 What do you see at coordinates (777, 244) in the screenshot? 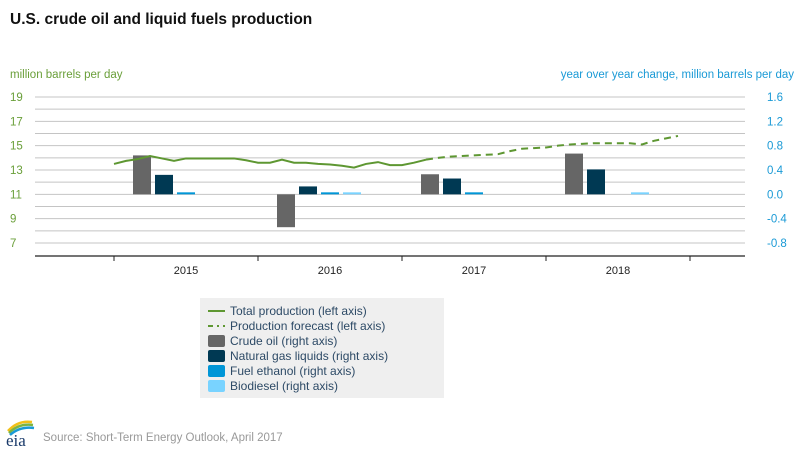
I see `right-tick-label: -0.8` at bounding box center [777, 244].